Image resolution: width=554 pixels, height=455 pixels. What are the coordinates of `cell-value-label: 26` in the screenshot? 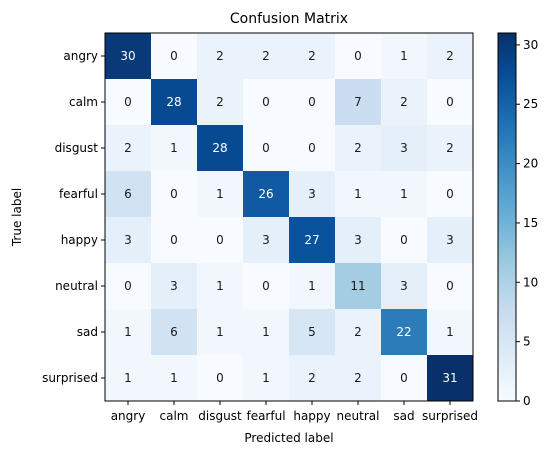 It's located at (265, 194).